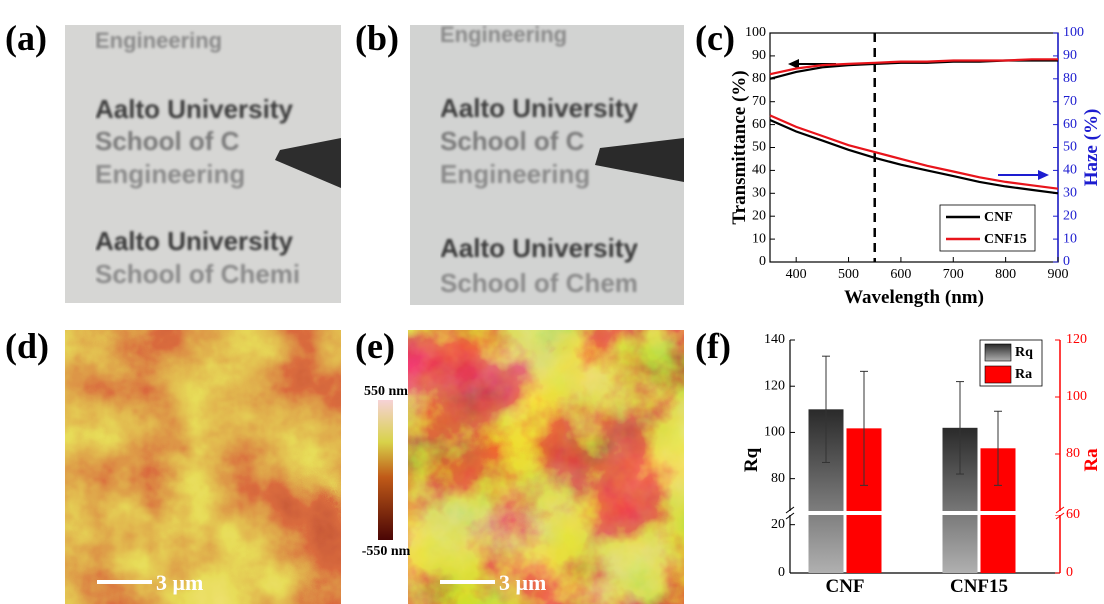 Image resolution: width=1104 pixels, height=604 pixels. Describe the element at coordinates (385, 470) in the screenshot. I see `colorbar` at that location.